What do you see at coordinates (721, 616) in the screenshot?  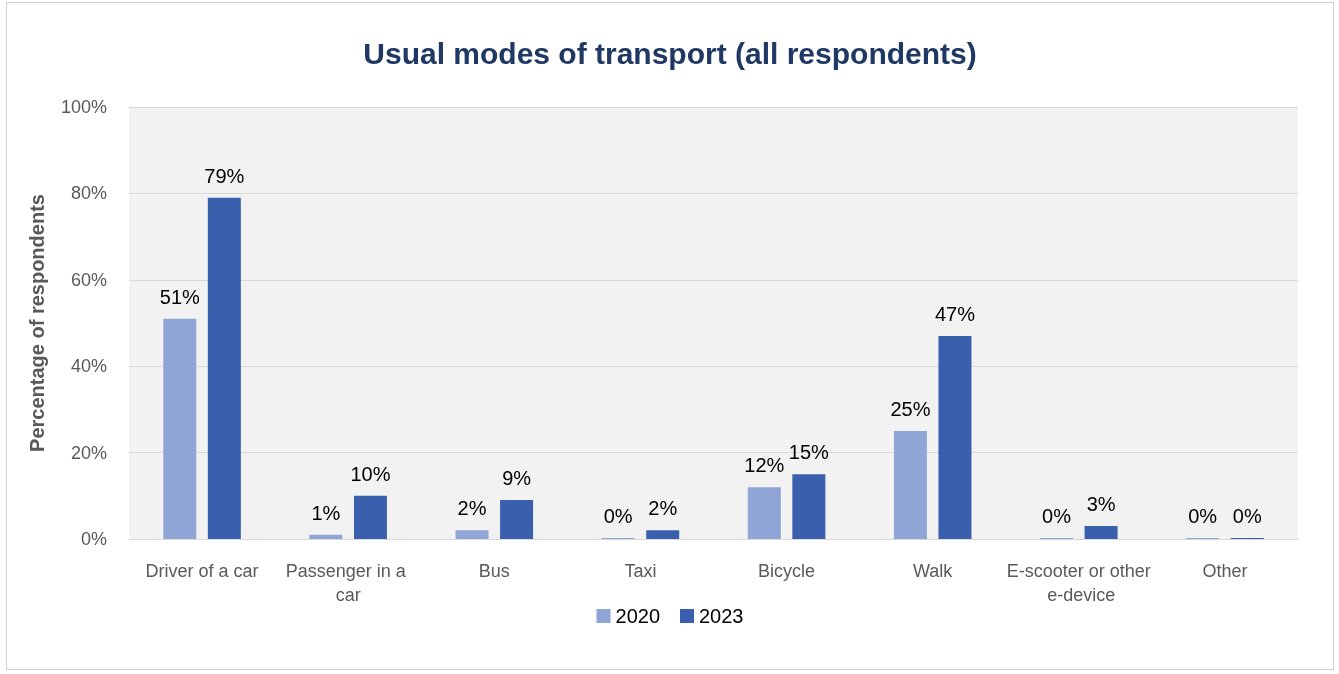 I see `legend-label: 2023` at bounding box center [721, 616].